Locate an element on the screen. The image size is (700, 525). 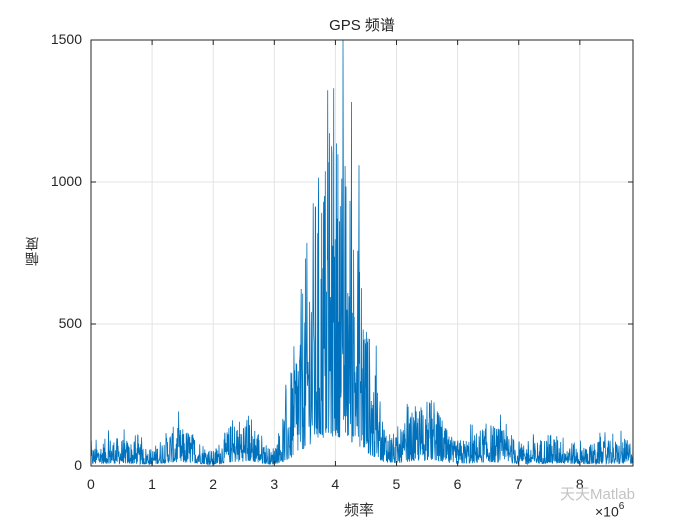
x-tick-label: 8 is located at coordinates (579, 484).